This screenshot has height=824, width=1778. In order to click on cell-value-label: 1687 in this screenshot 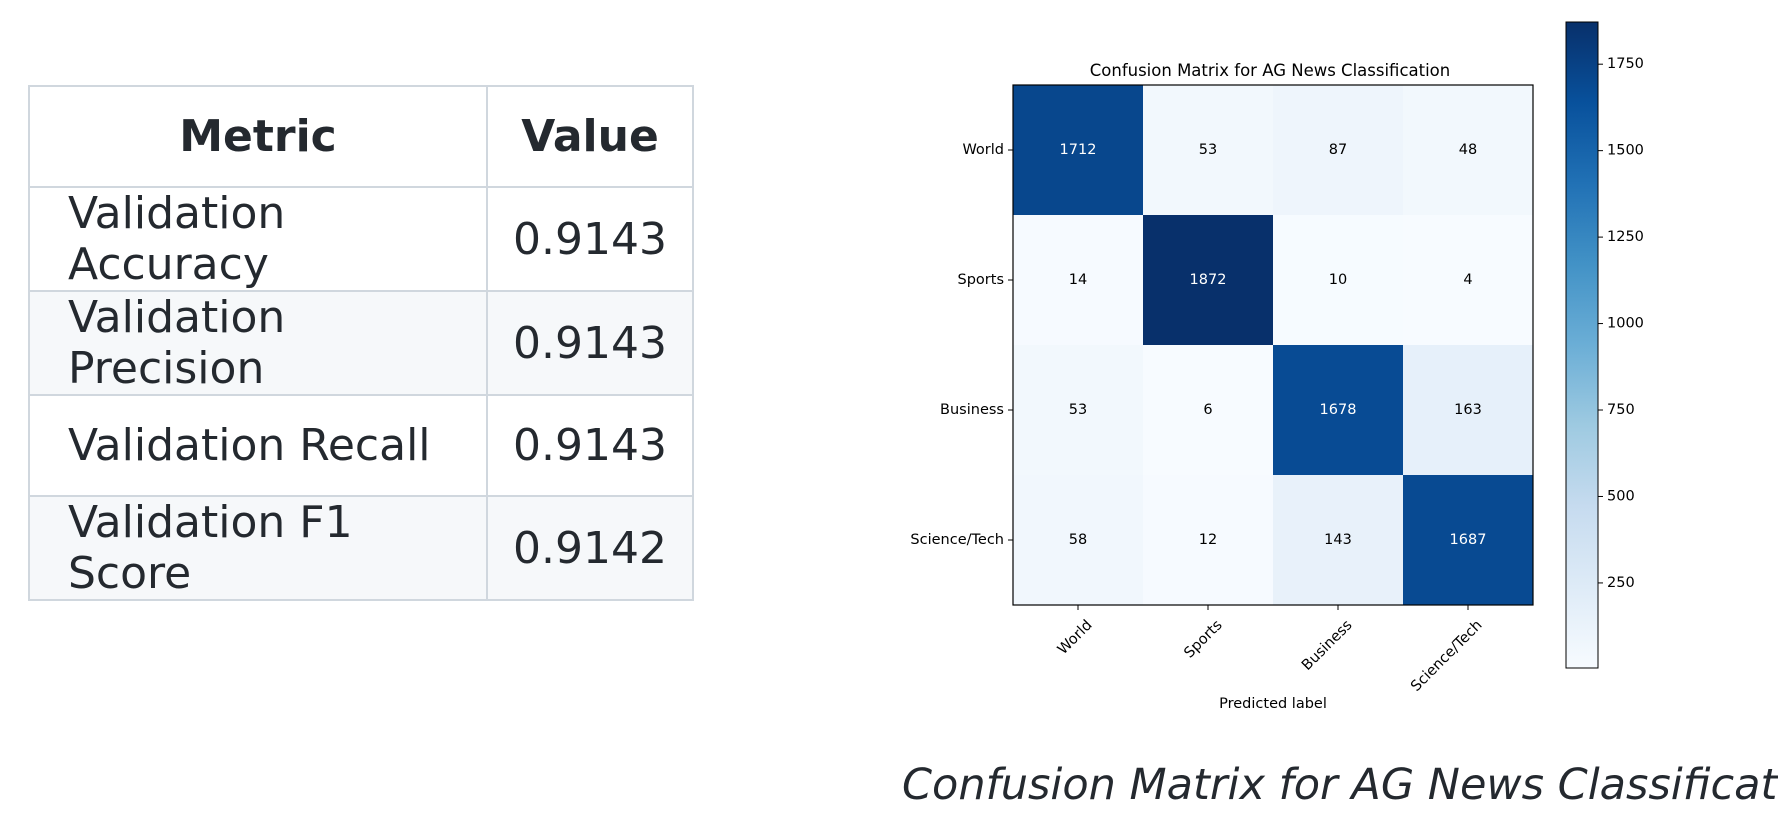, I will do `click(1468, 540)`.